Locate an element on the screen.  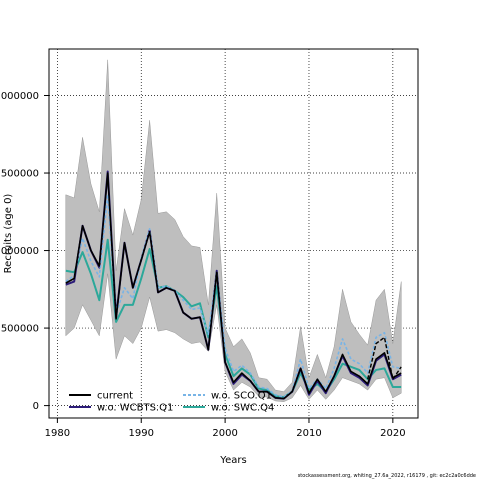
y-tick-label-1000000: 1000000 is located at coordinates (19, 251).